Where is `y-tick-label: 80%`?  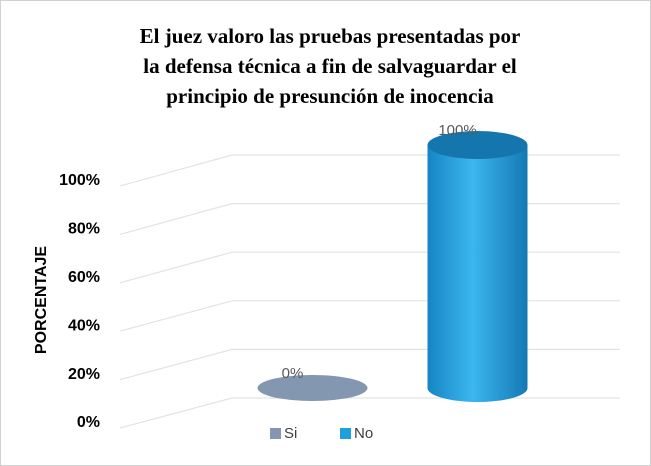
y-tick-label: 80% is located at coordinates (84, 229).